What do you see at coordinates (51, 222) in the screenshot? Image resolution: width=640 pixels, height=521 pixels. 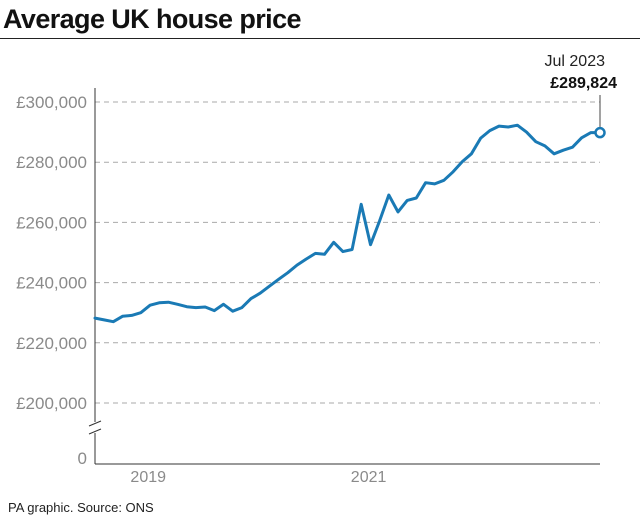 I see `y-tick-label: £260,000` at bounding box center [51, 222].